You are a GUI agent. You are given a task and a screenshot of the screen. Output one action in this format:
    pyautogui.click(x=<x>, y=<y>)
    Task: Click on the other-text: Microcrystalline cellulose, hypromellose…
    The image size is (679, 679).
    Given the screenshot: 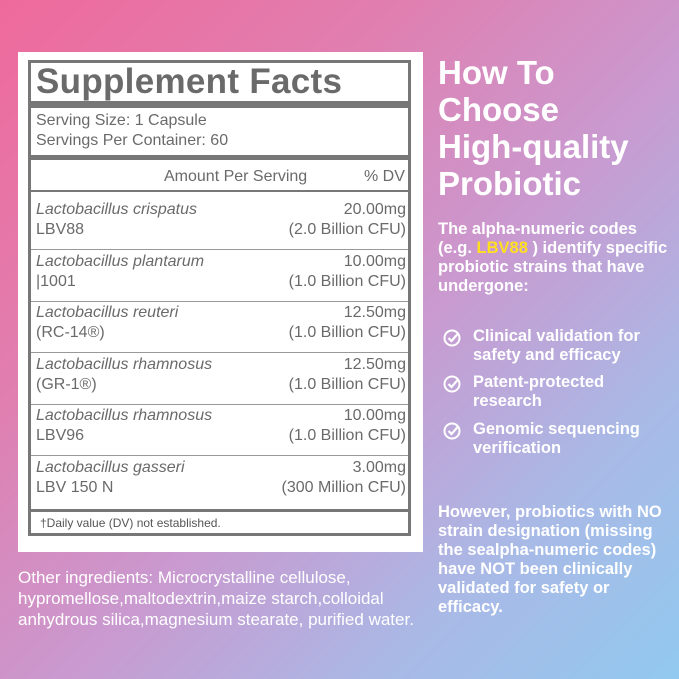 What is the action you would take?
    pyautogui.click(x=216, y=598)
    